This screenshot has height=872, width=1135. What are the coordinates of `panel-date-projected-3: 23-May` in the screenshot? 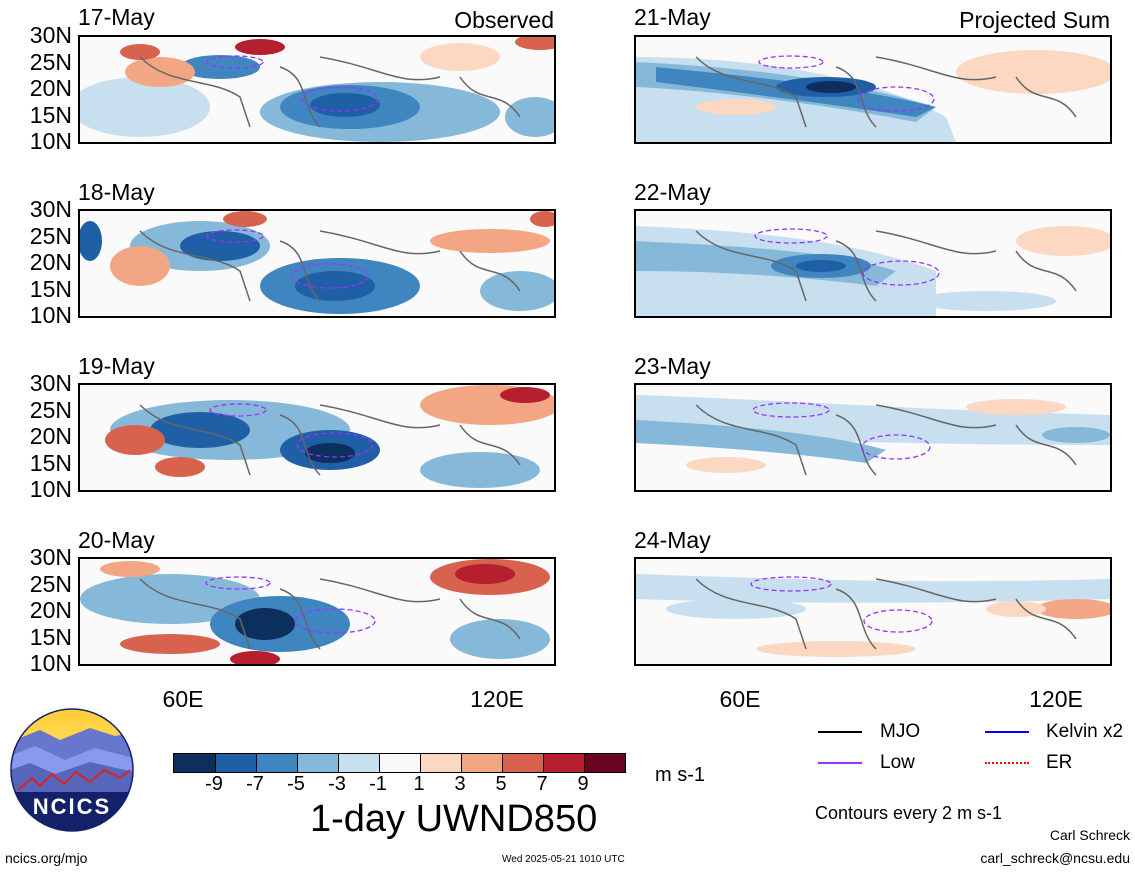 It's located at (672, 366).